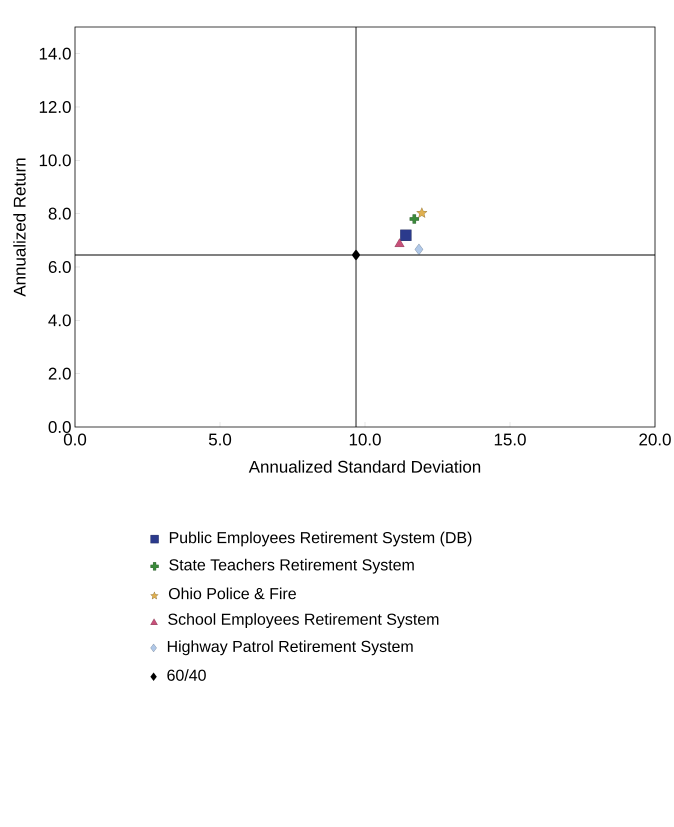 The height and width of the screenshot is (827, 674). Describe the element at coordinates (321, 539) in the screenshot. I see `legend-label: Public Employees Retirement System (DB)` at that location.